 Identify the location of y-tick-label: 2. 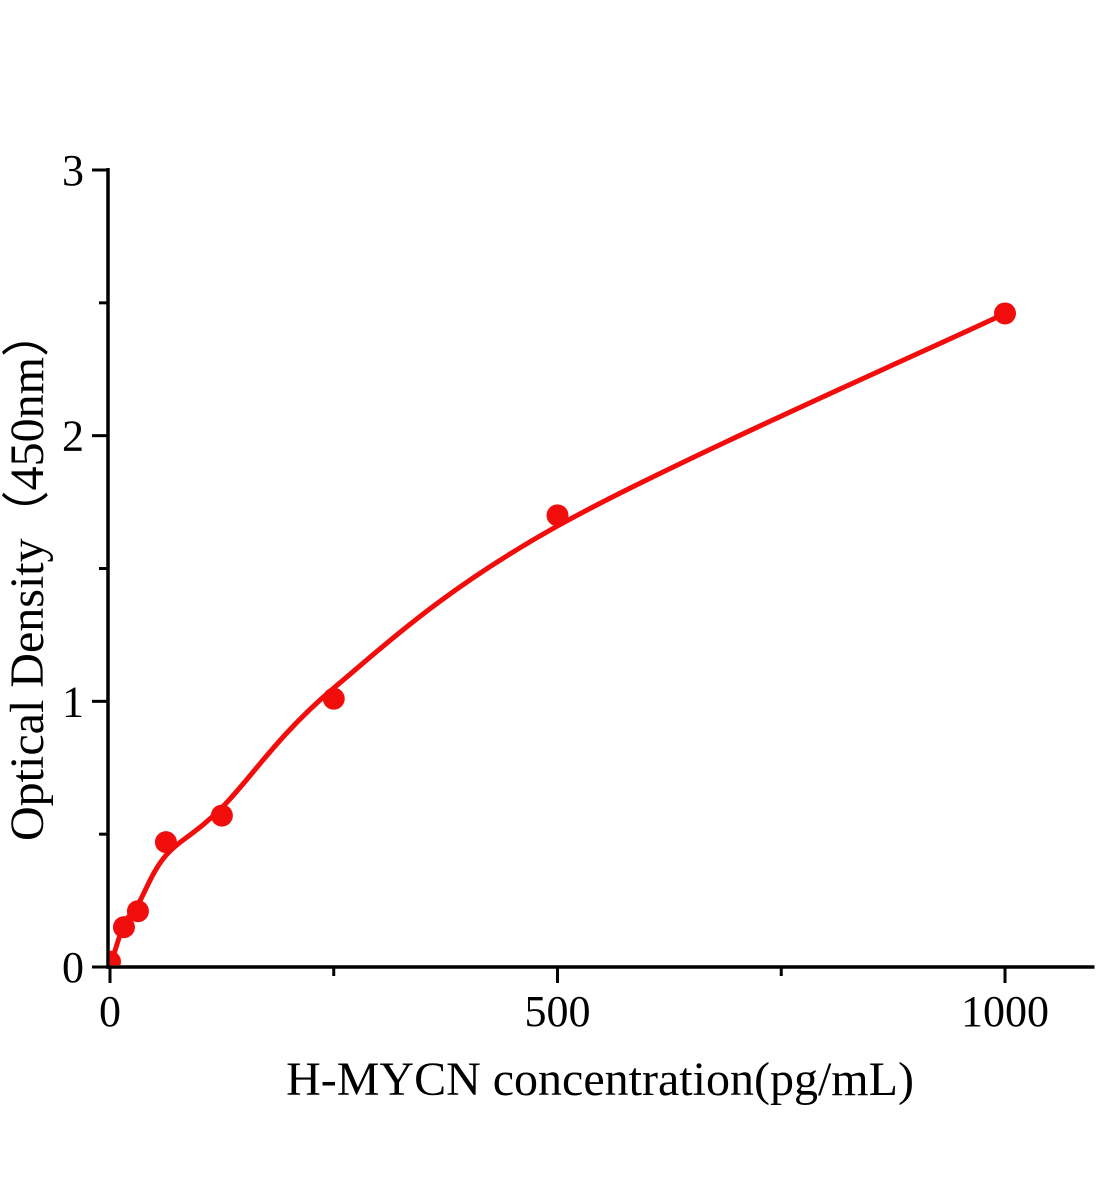
(73, 436).